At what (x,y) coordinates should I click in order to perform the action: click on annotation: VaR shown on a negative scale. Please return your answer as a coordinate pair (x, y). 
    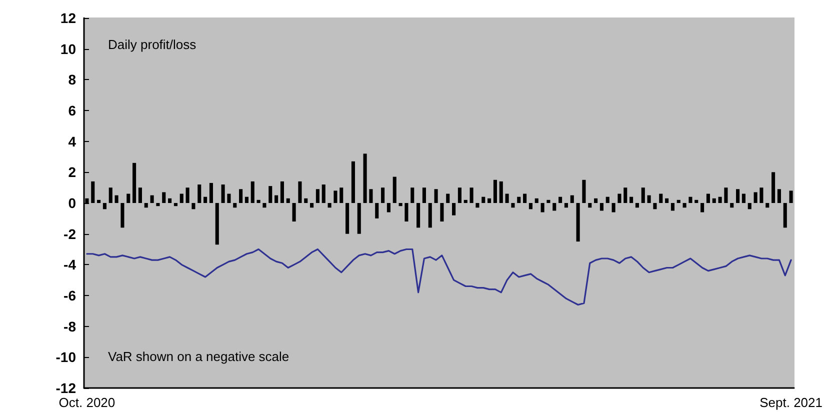
    Looking at the image, I should click on (199, 356).